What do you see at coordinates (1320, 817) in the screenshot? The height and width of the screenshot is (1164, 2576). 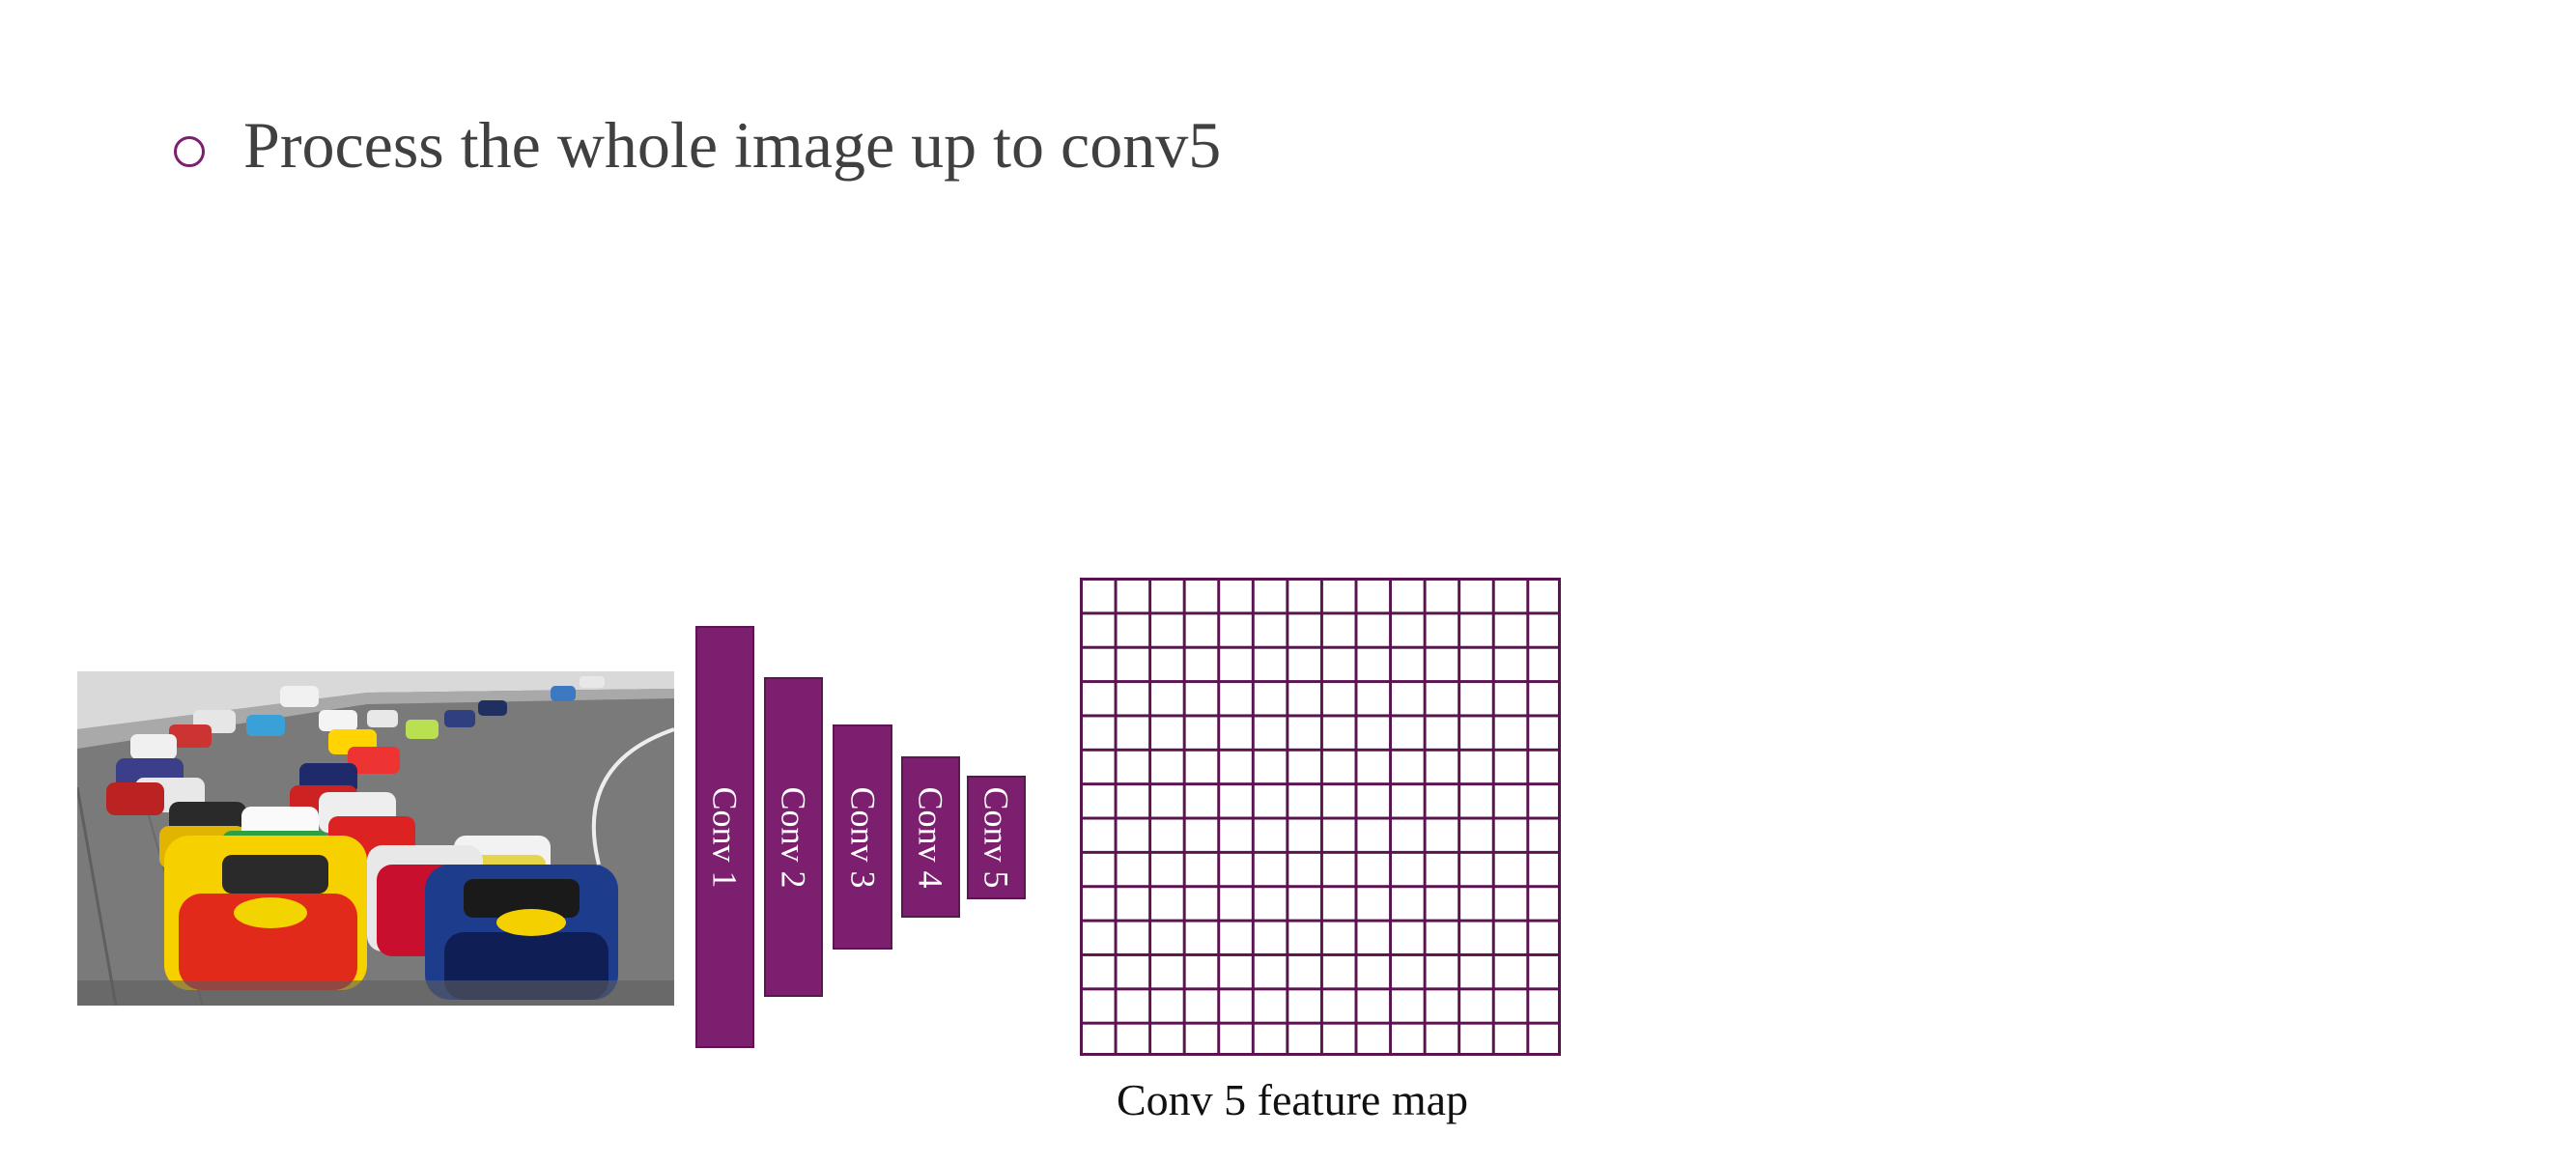 I see `conv5-feature-map-grid` at bounding box center [1320, 817].